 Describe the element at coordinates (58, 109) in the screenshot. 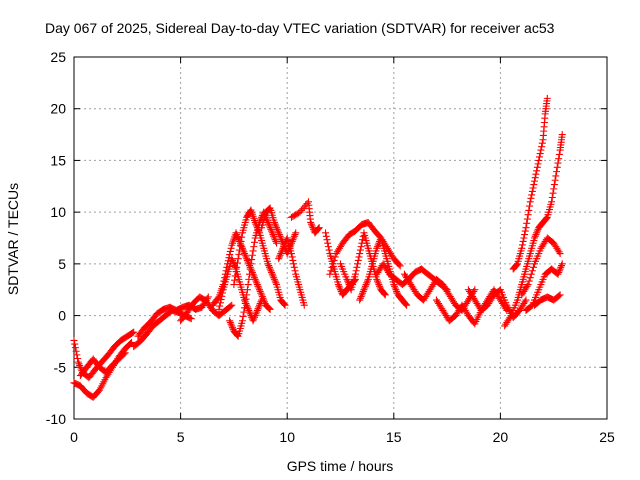

I see `y-tick-label: 20` at that location.